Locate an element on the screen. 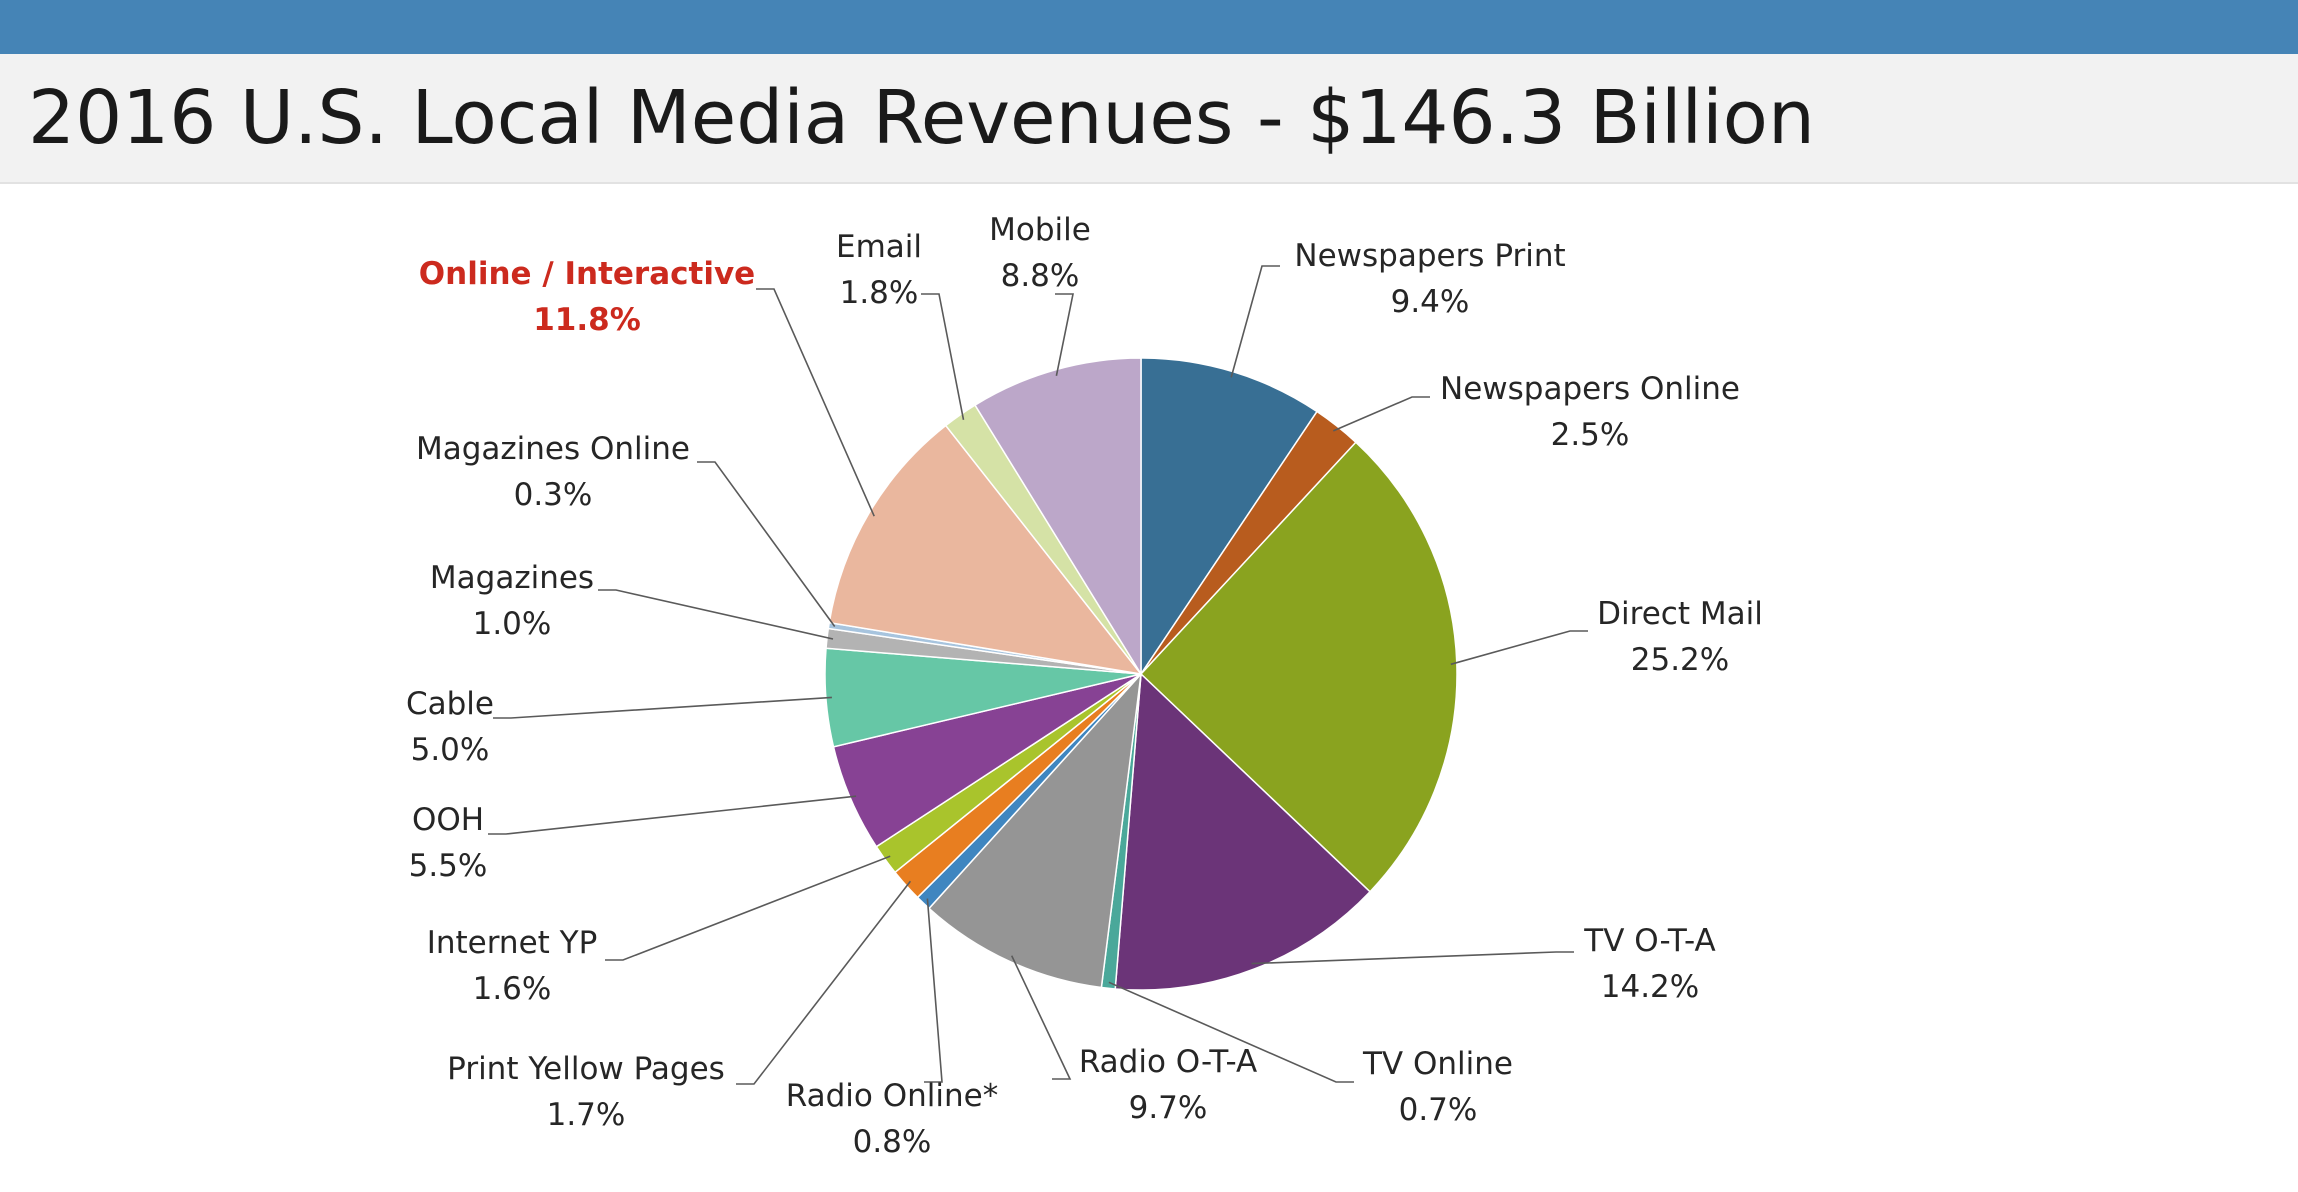 This screenshot has height=1192, width=2298. leader-line-magazines is located at coordinates (716, 614).